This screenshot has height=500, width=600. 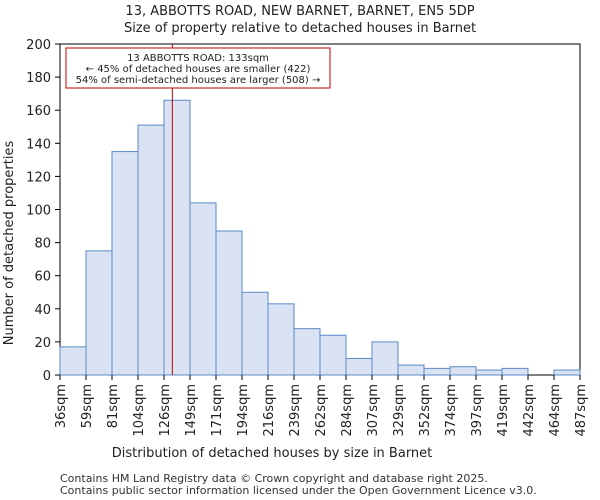 What do you see at coordinates (87, 406) in the screenshot?
I see `x-tick-label: 59sqm` at bounding box center [87, 406].